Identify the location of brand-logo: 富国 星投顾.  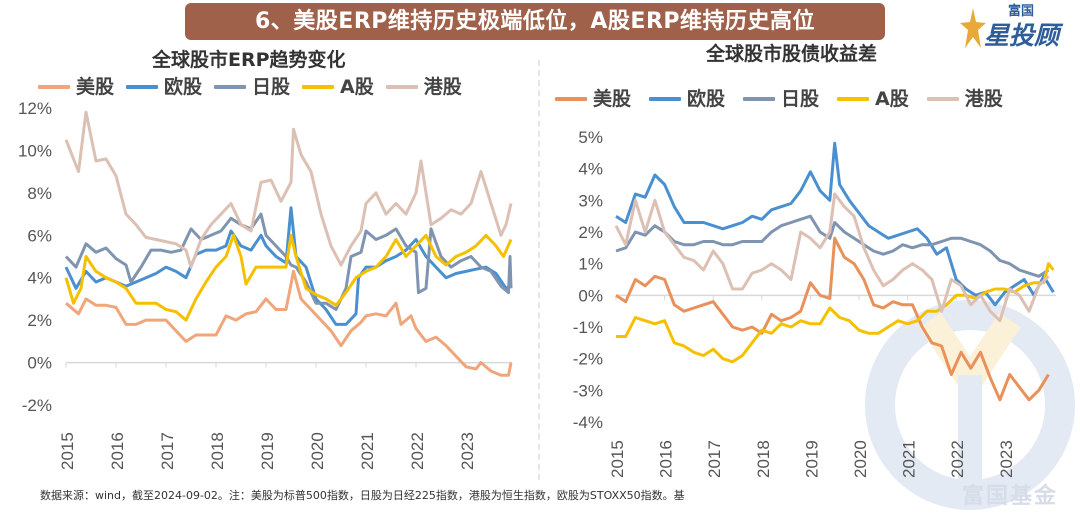
(1015, 29).